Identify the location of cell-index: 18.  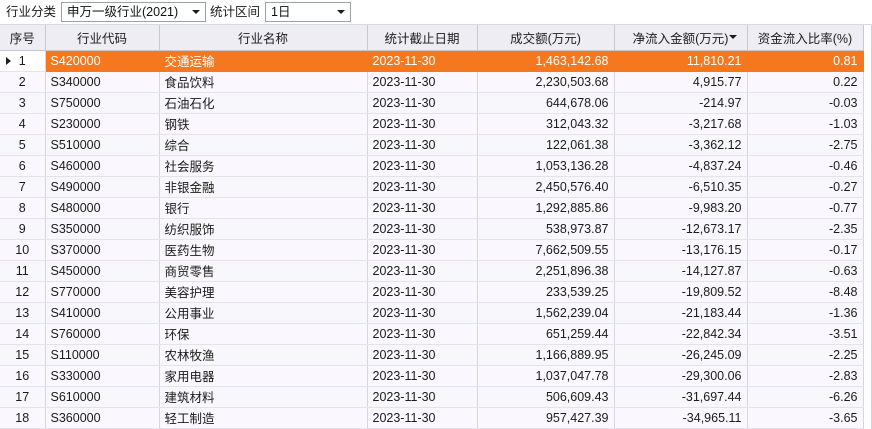
(23, 418).